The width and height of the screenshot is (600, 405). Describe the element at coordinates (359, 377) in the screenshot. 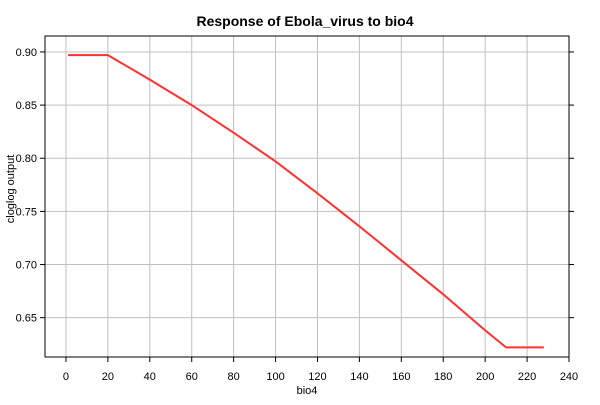

I see `x-tick-label: 140` at that location.